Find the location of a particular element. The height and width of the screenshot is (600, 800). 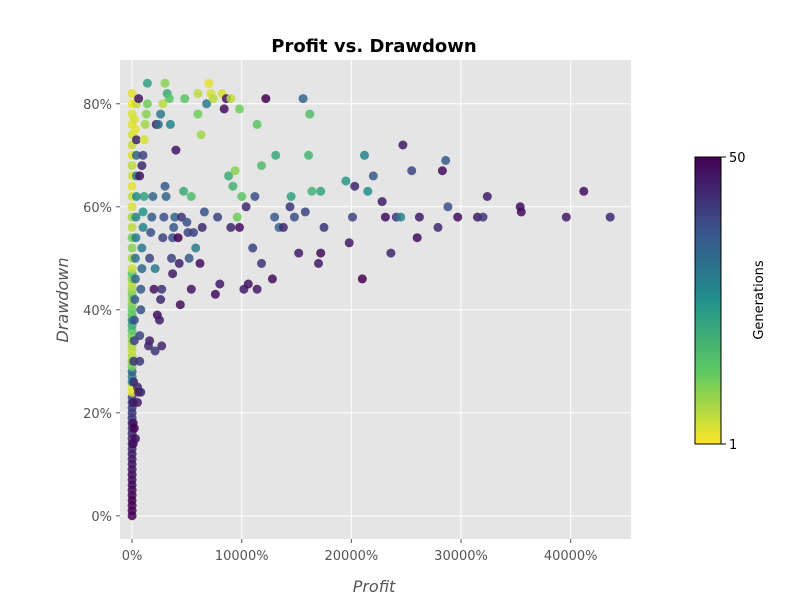

y-axis-label: Drawdown is located at coordinates (62, 300).